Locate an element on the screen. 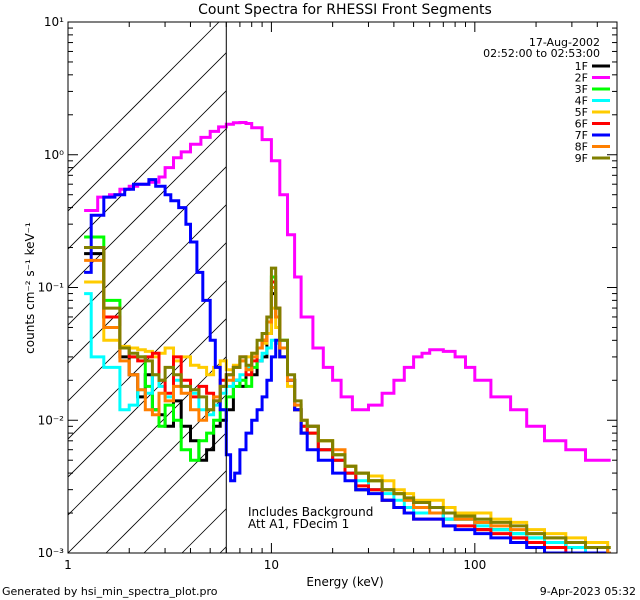 The width and height of the screenshot is (640, 600). legend-label-1F: 1F is located at coordinates (581, 66).